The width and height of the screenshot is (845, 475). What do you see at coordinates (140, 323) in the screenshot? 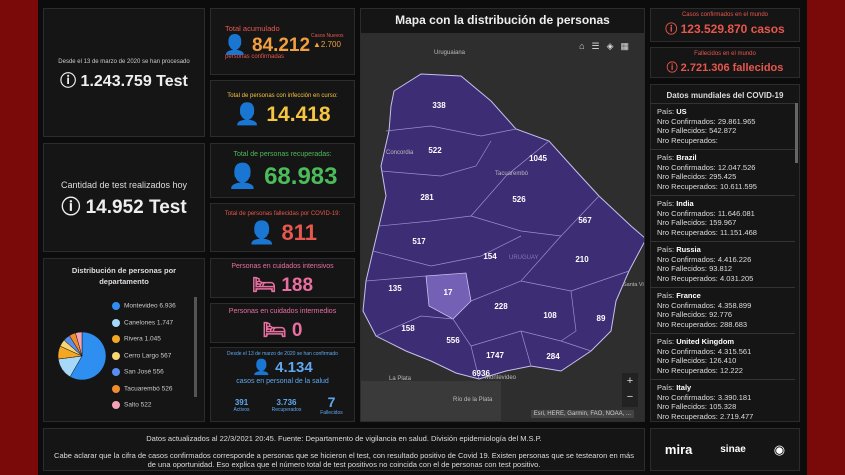
I see `legend-name: Canelones` at bounding box center [140, 323].